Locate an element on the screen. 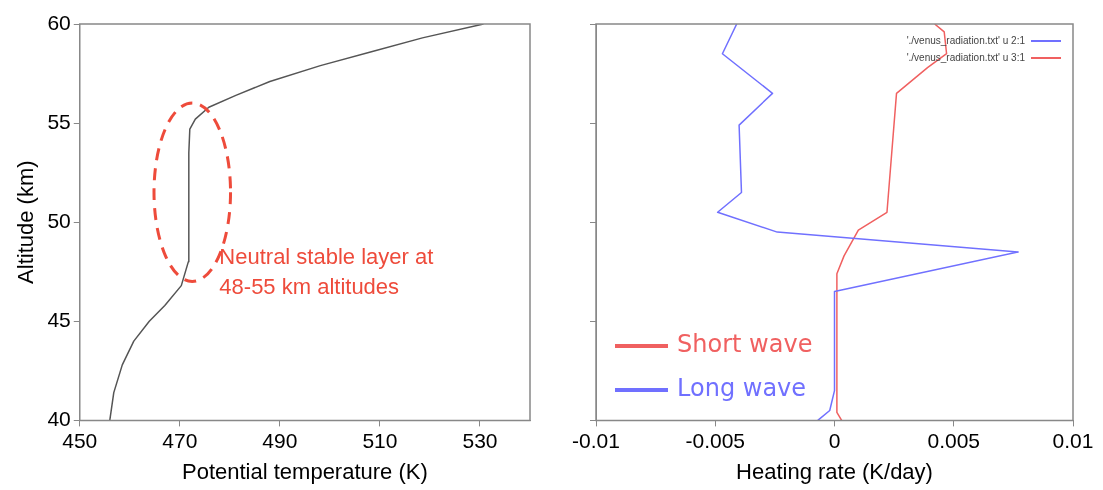 This screenshot has height=490, width=1103. x-axis-title: Heating rate (K/day) is located at coordinates (834, 471).